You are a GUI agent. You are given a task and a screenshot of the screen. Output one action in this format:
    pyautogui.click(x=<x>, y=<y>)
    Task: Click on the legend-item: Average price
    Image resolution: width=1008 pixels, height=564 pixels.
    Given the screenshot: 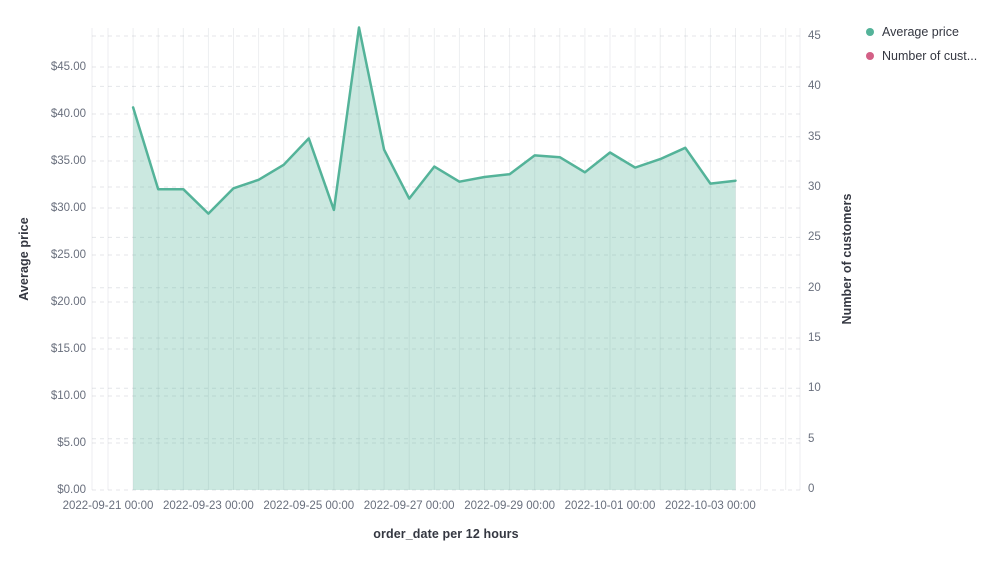 What is the action you would take?
    pyautogui.click(x=921, y=32)
    